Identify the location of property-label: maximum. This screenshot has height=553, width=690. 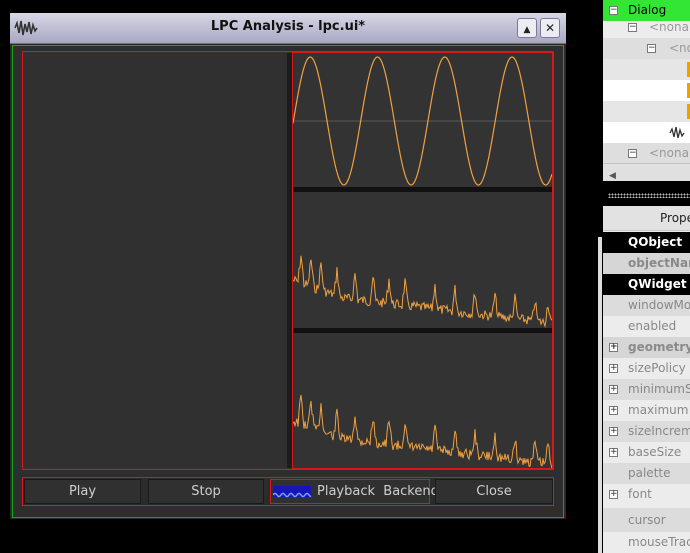
(658, 410).